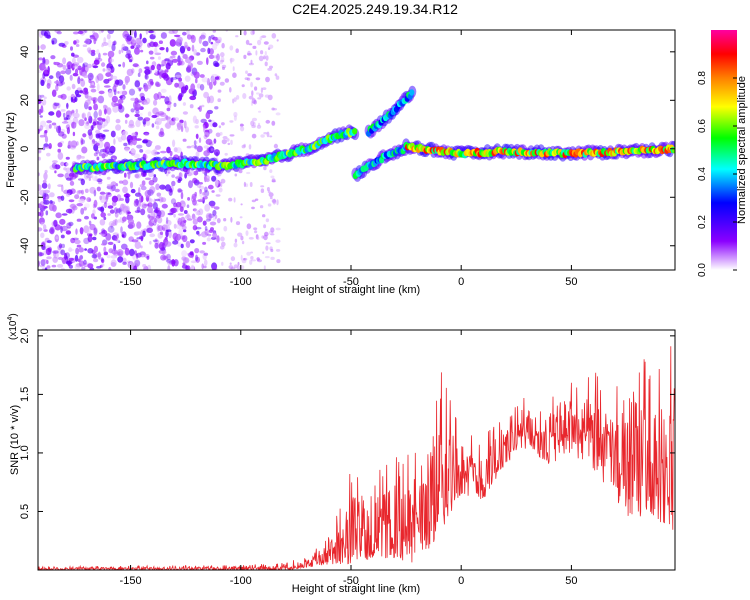  Describe the element at coordinates (25, 197) in the screenshot. I see `y-tick-label: -20` at that location.